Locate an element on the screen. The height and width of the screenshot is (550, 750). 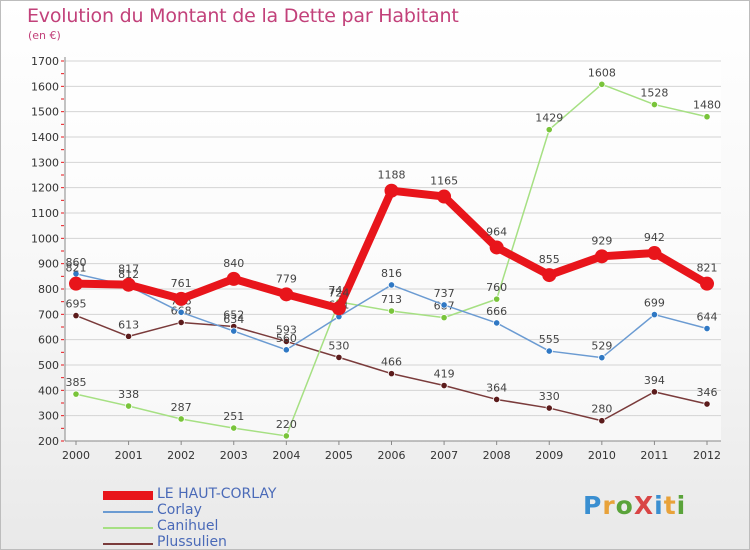
data-label: 713 is located at coordinates (391, 299).